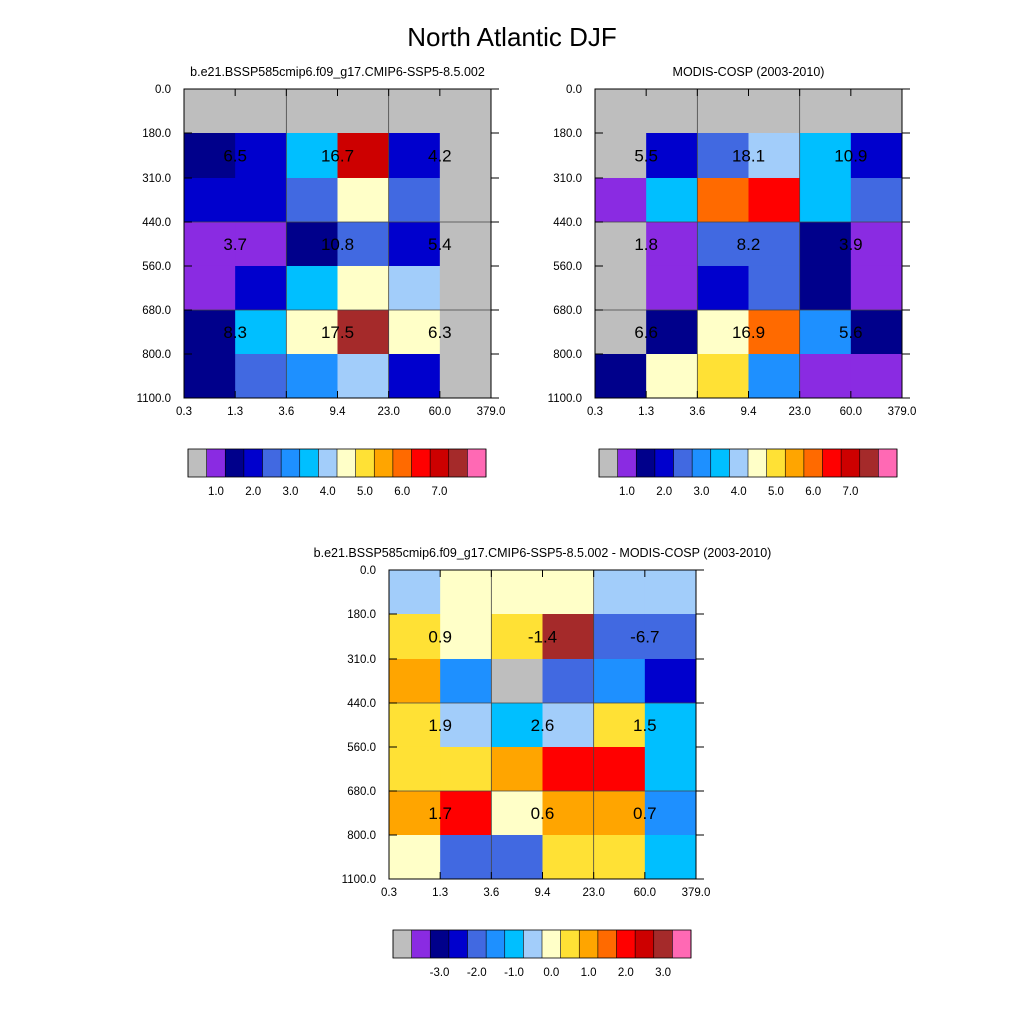  What do you see at coordinates (184, 412) in the screenshot?
I see `x-tick-label: 0.3` at bounding box center [184, 412].